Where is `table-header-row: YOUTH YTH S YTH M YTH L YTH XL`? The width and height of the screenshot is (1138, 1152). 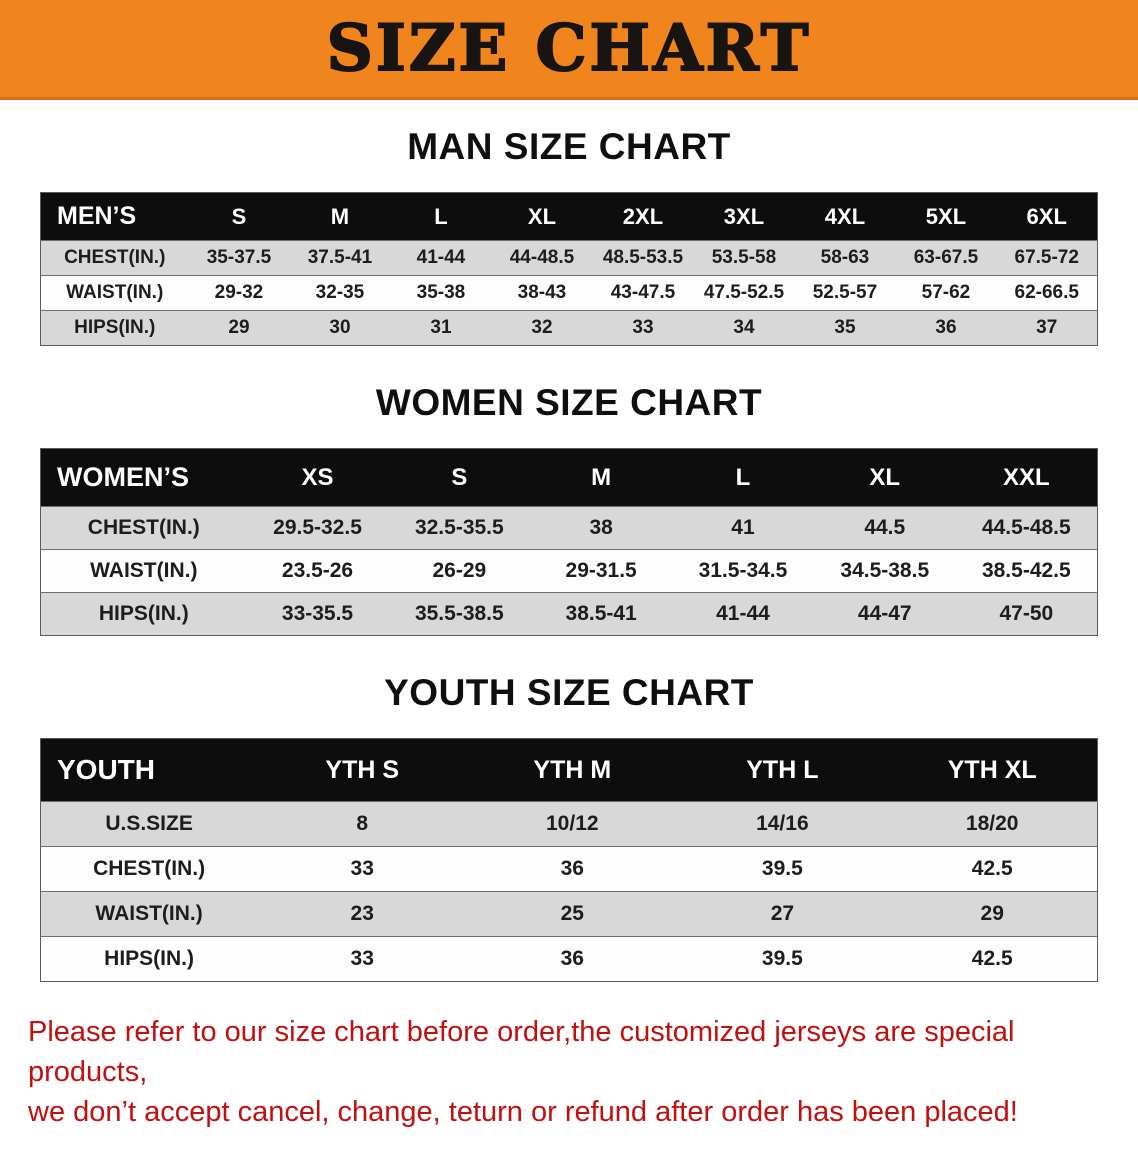 table-header-row: YOUTH YTH S YTH M YTH L YTH XL is located at coordinates (569, 770).